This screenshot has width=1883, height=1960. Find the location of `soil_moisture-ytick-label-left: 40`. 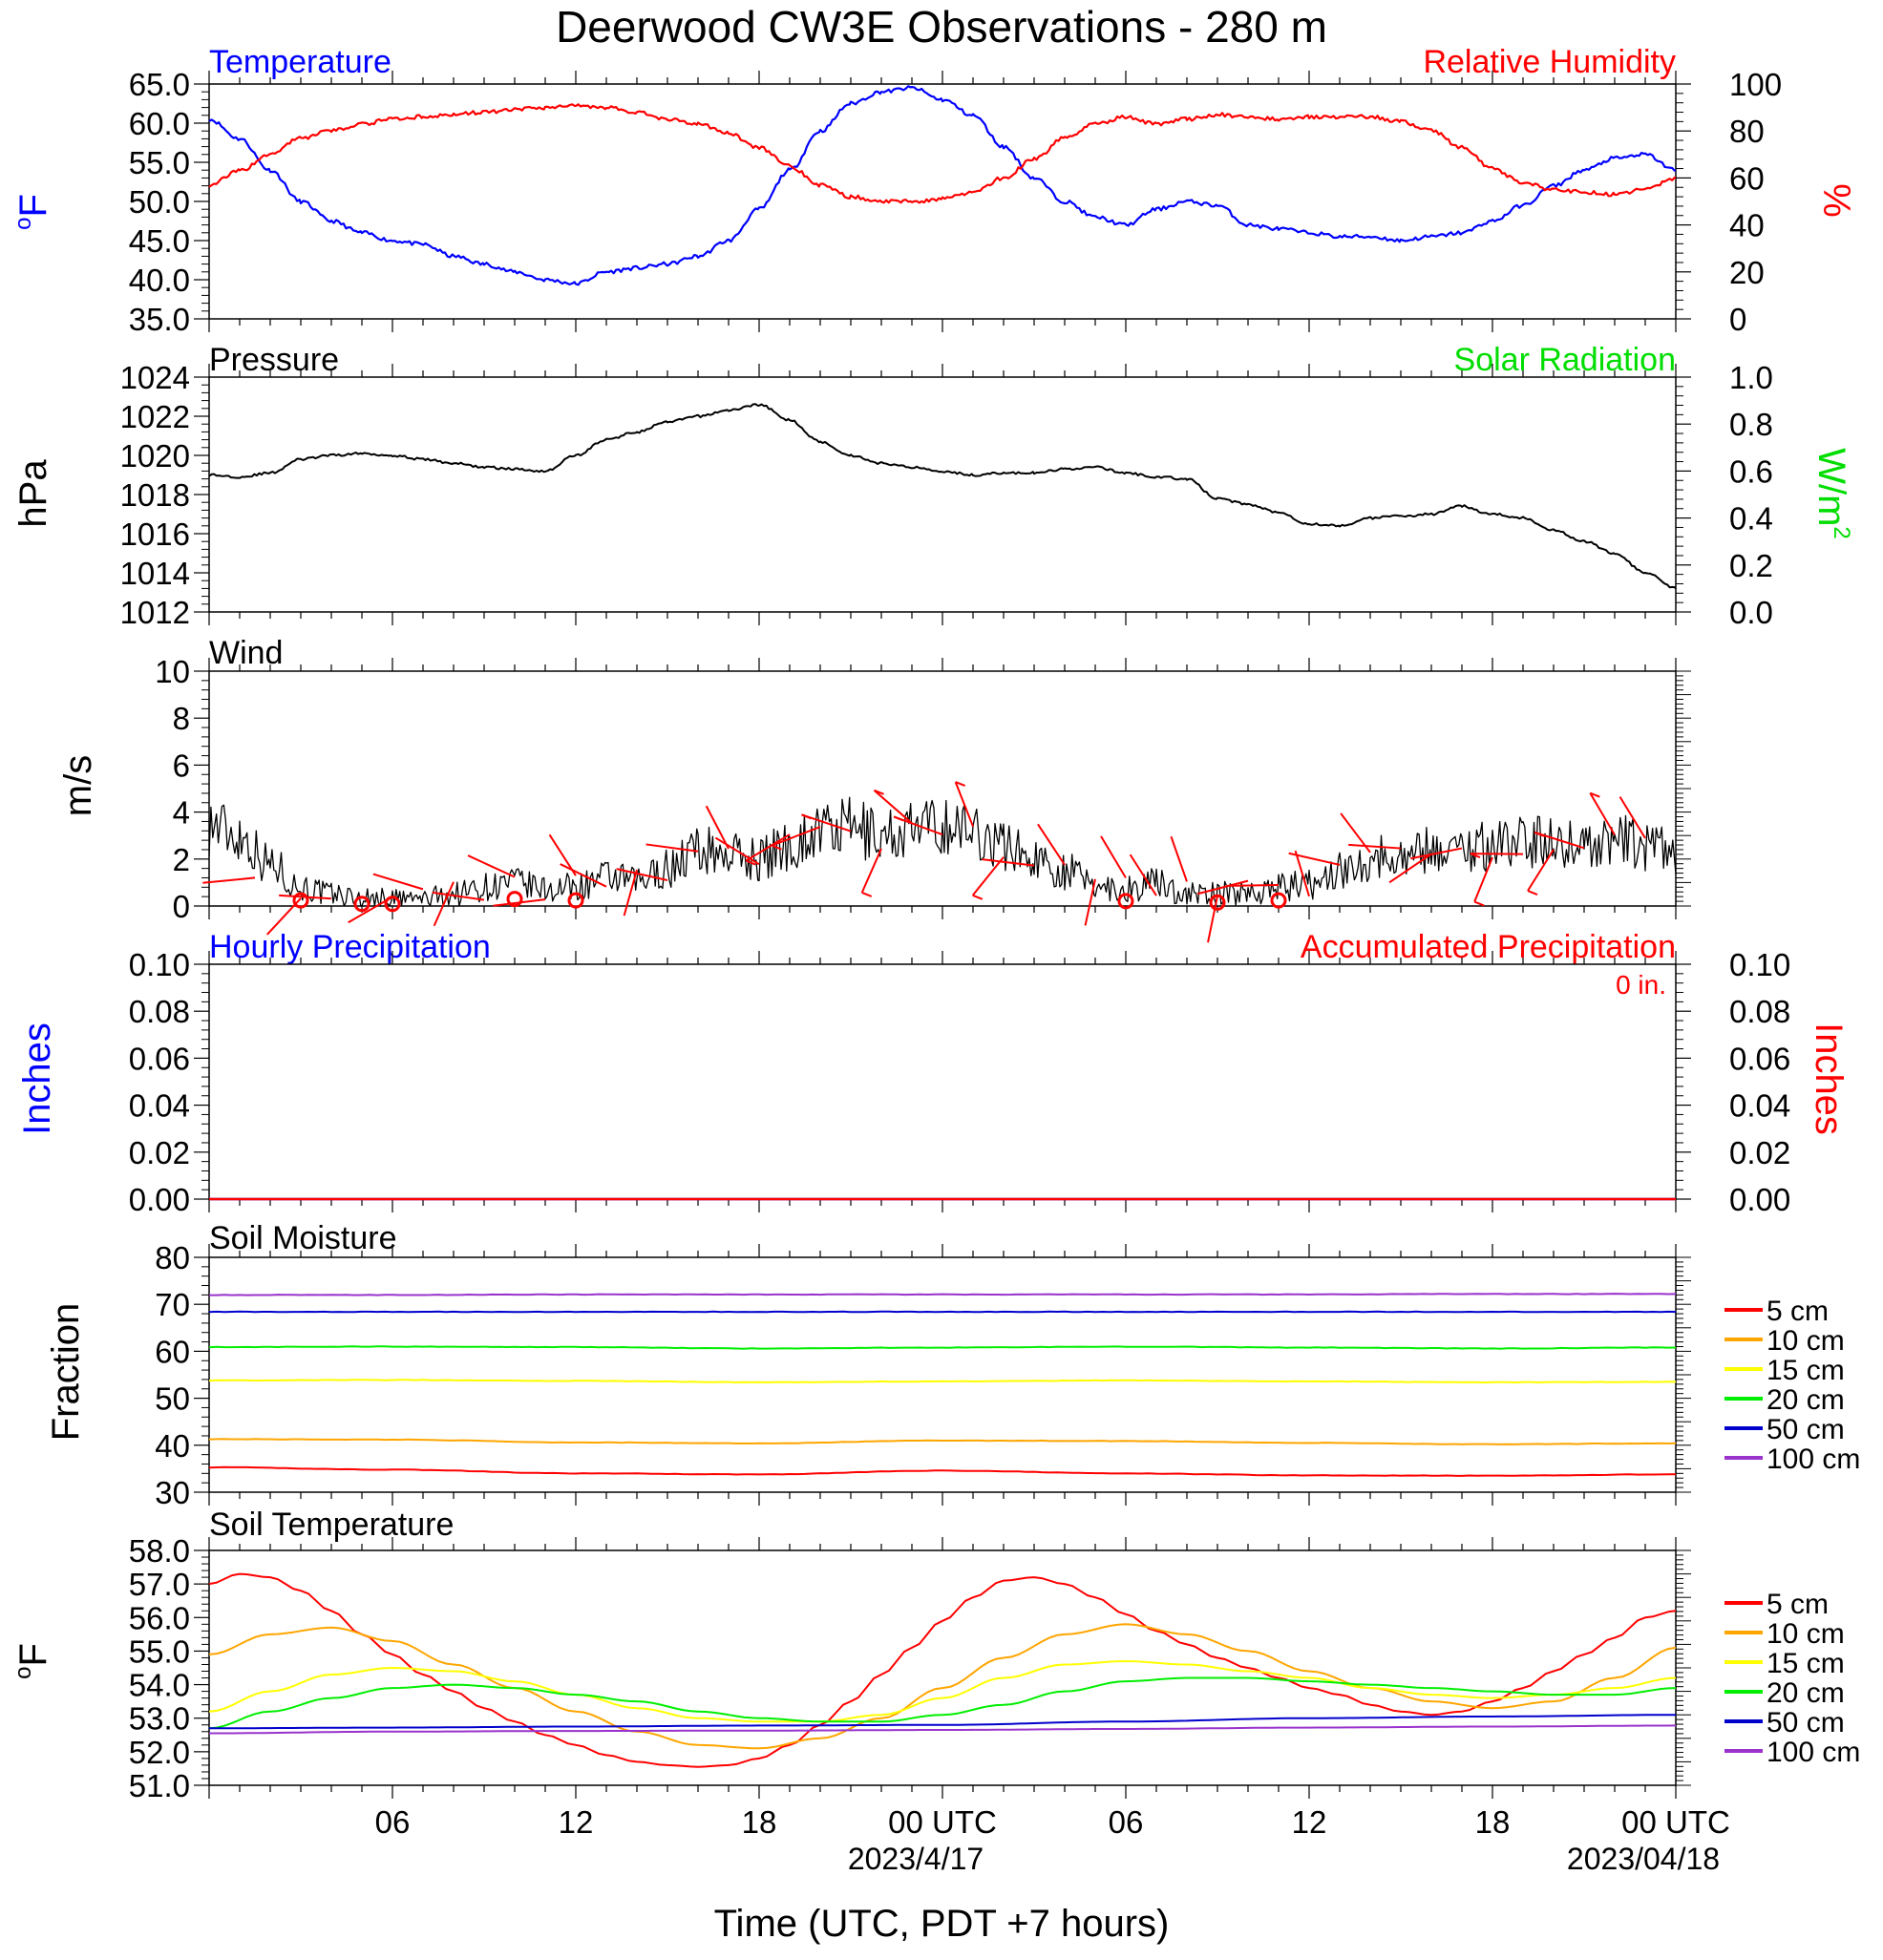

soil_moisture-ytick-label-left: 40 is located at coordinates (172, 1446).